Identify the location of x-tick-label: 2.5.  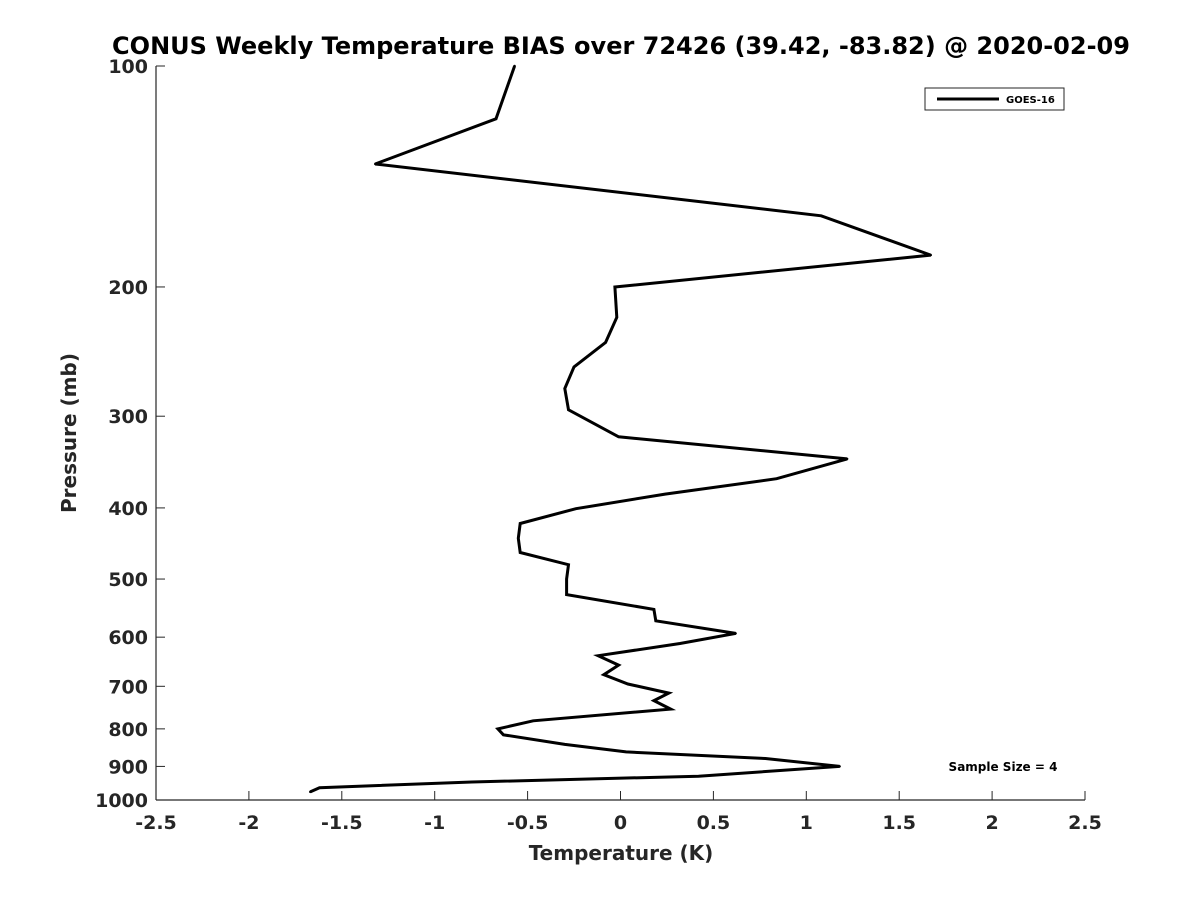
(1085, 823).